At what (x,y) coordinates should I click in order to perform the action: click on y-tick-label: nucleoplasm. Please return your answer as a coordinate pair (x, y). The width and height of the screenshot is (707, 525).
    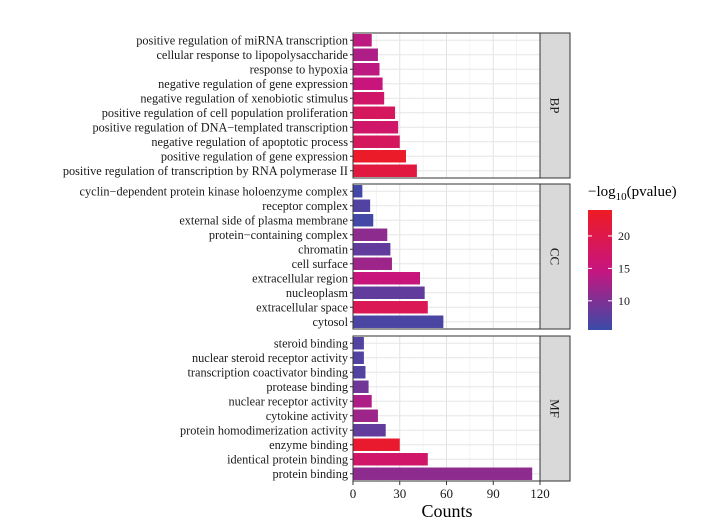
    Looking at the image, I should click on (317, 293).